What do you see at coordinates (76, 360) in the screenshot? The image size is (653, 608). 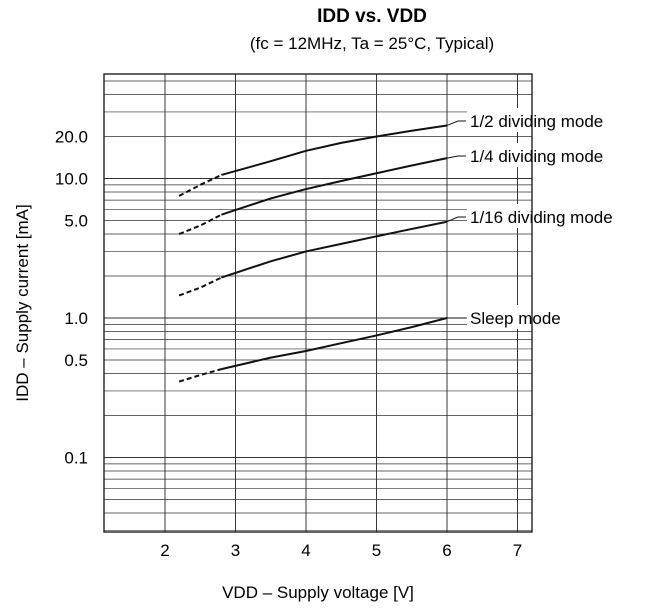 I see `y-tick-label: 0.5` at bounding box center [76, 360].